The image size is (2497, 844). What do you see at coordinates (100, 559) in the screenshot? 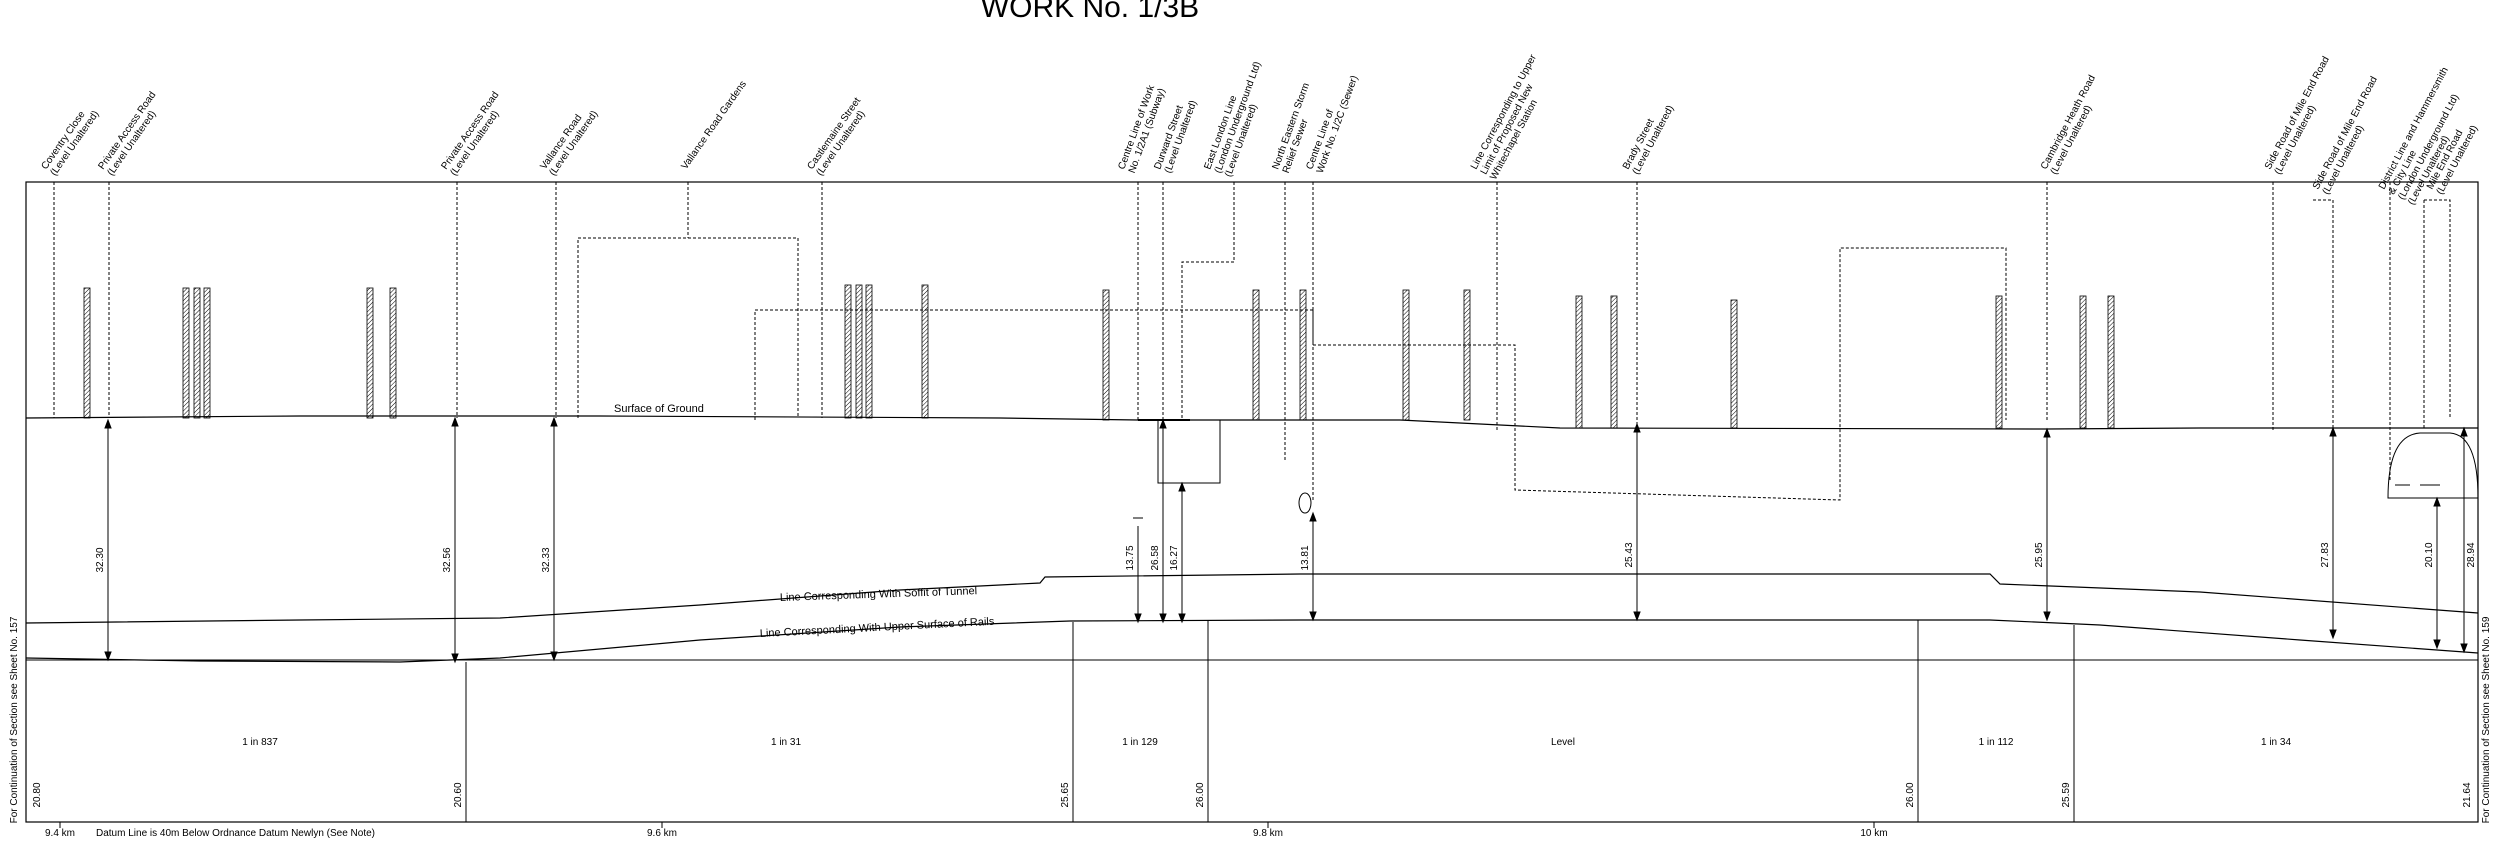
I see `depth-value: 32.30` at bounding box center [100, 559].